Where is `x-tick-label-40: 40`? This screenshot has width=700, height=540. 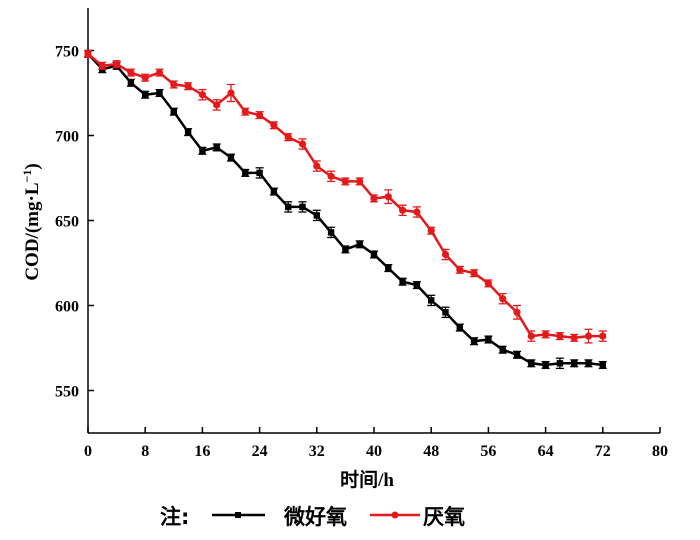
x-tick-label-40: 40 is located at coordinates (374, 451).